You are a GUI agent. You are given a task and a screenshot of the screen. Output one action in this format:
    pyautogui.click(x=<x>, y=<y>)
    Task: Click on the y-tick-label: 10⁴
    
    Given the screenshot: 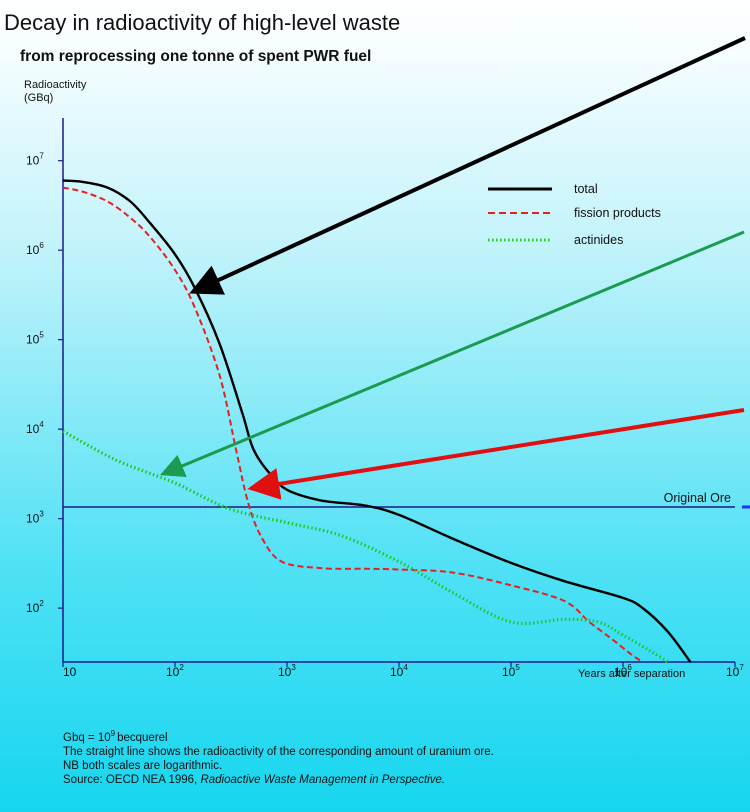 What is the action you would take?
    pyautogui.click(x=35, y=428)
    